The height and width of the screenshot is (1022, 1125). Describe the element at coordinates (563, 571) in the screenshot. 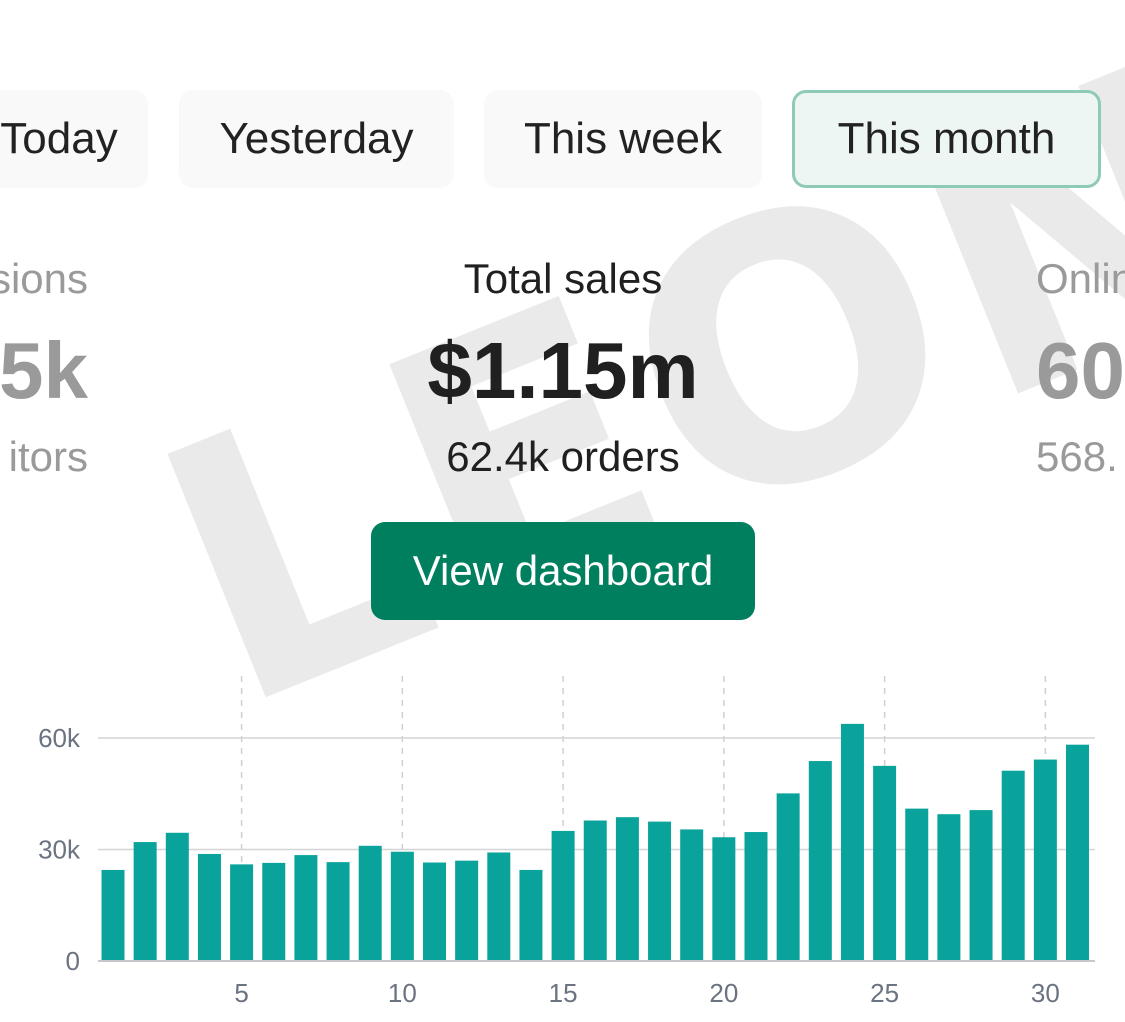

I see `view-dashboard-button: View dashboard` at that location.